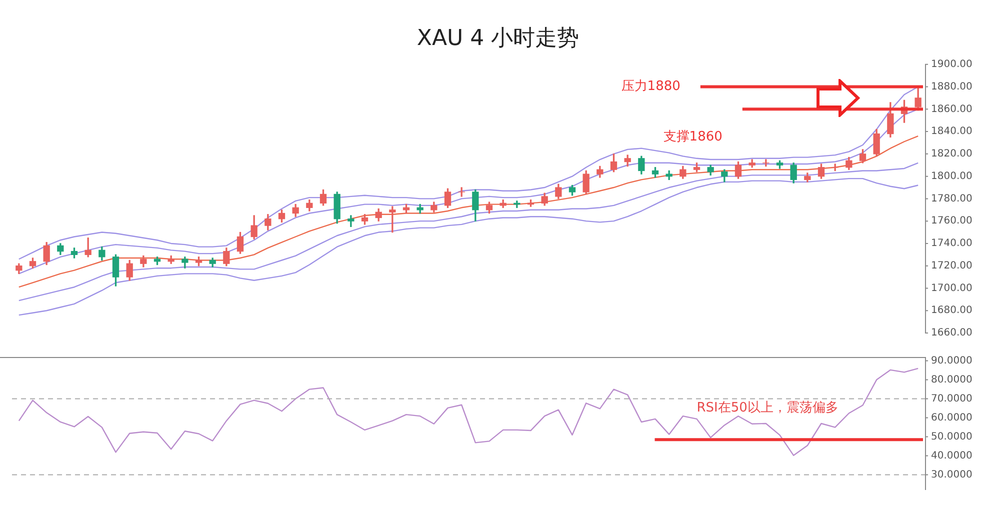  What do you see at coordinates (951, 64) in the screenshot?
I see `y-tick-label: 1900.00` at bounding box center [951, 64].